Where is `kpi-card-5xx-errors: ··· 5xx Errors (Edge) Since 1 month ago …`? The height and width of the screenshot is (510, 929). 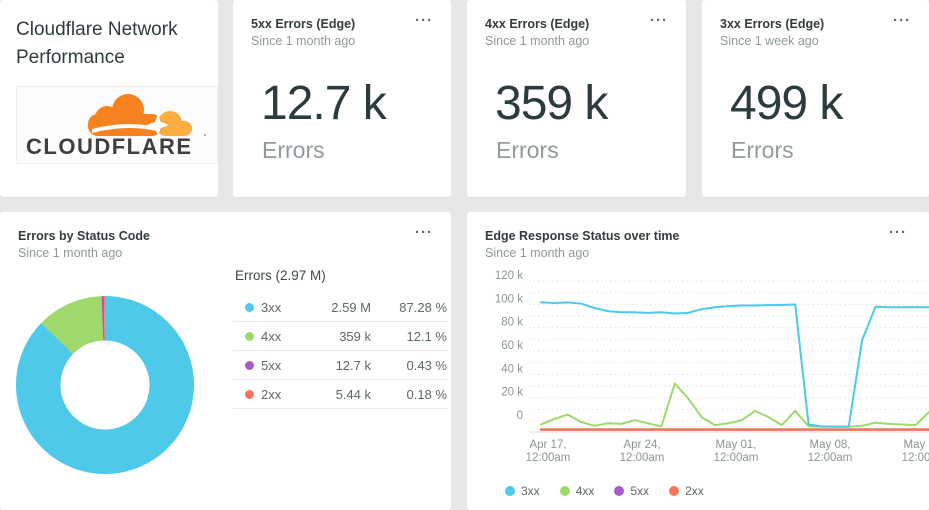 kpi-card-5xx-errors: ··· 5xx Errors (Edge) Since 1 month ago … is located at coordinates (342, 98).